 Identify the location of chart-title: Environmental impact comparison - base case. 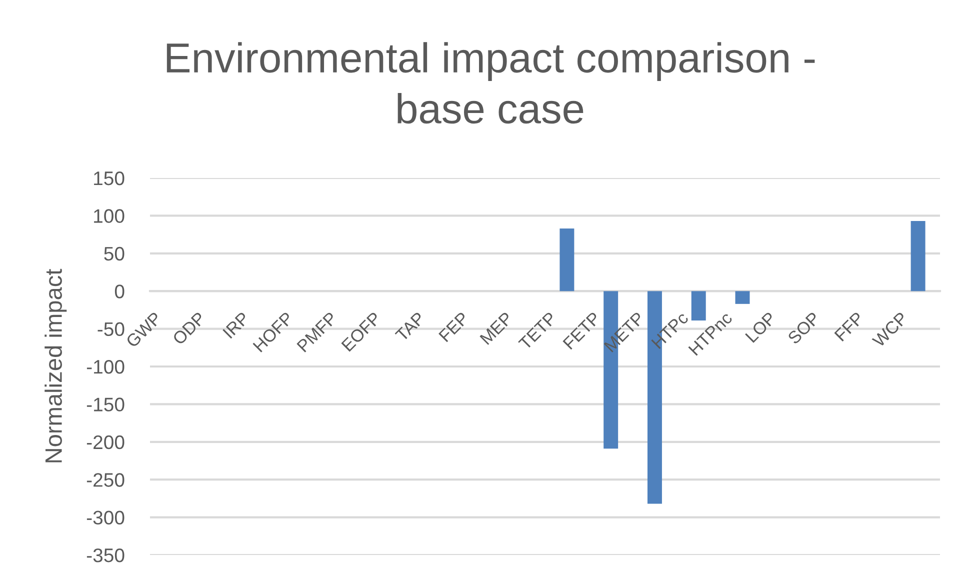
(490, 83).